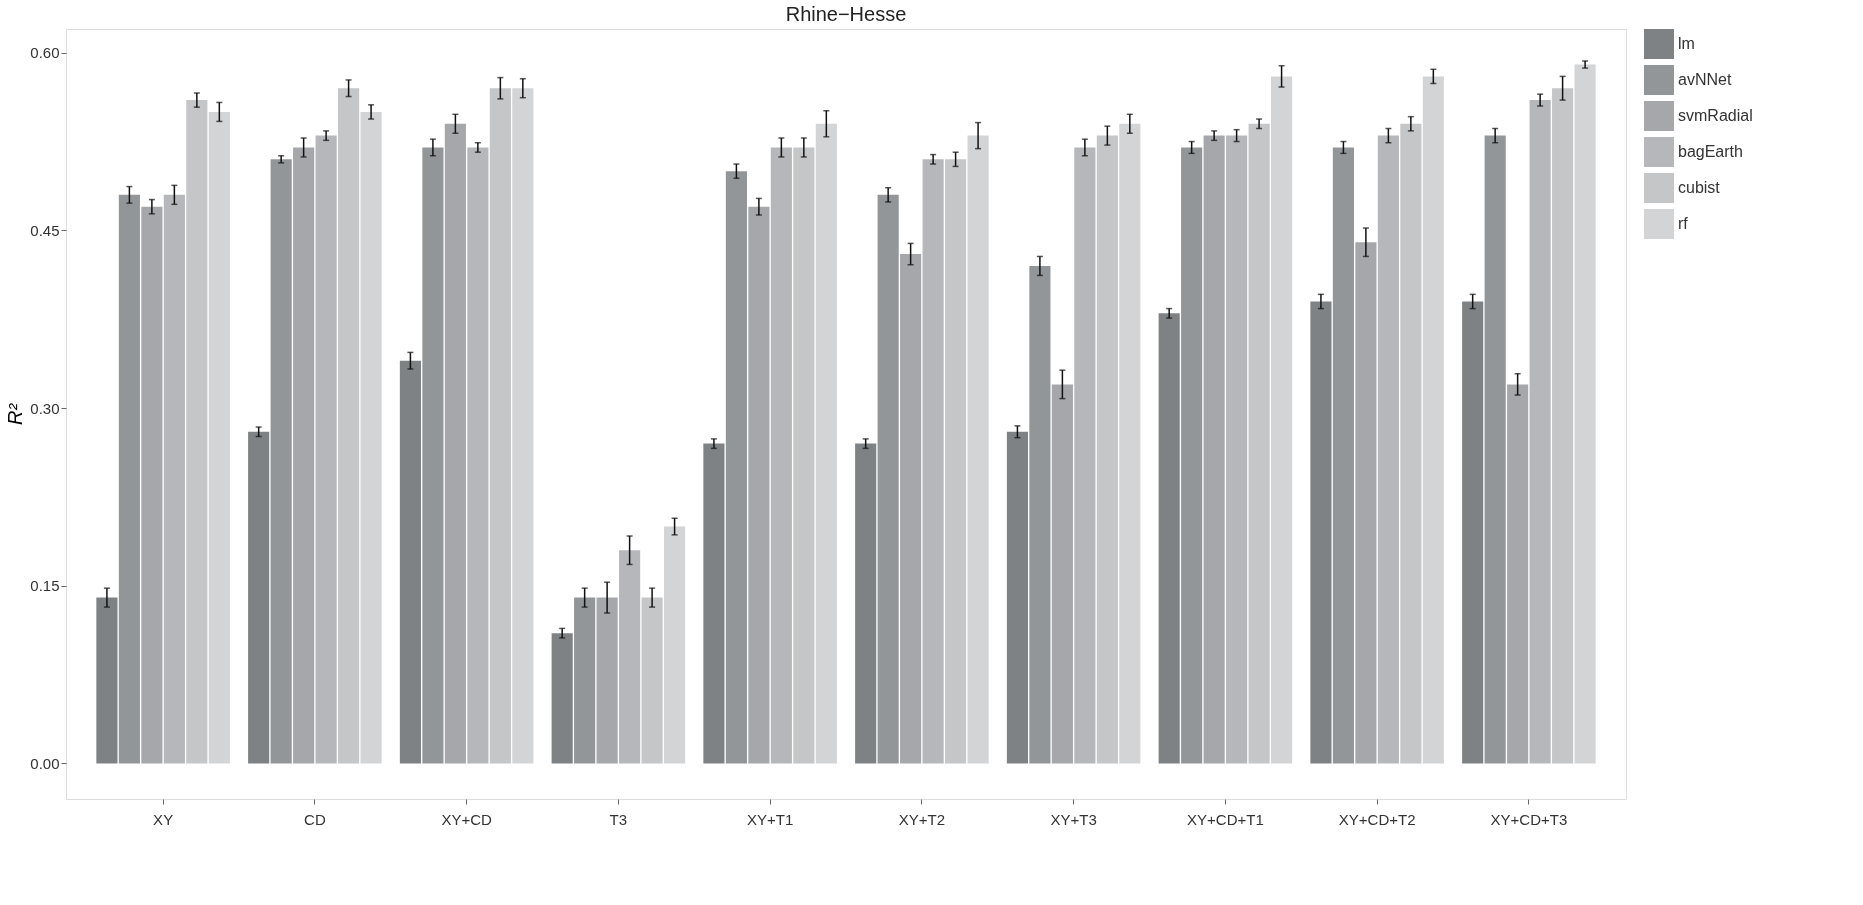 This screenshot has width=1863, height=905. Describe the element at coordinates (1073, 819) in the screenshot. I see `x-tick-label: XY+T3` at that location.